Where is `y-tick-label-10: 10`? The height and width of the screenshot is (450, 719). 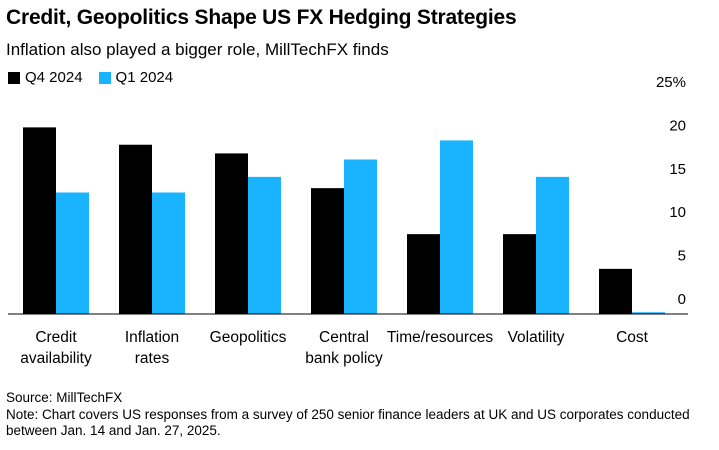
y-tick-label-10: 10 is located at coordinates (677, 212).